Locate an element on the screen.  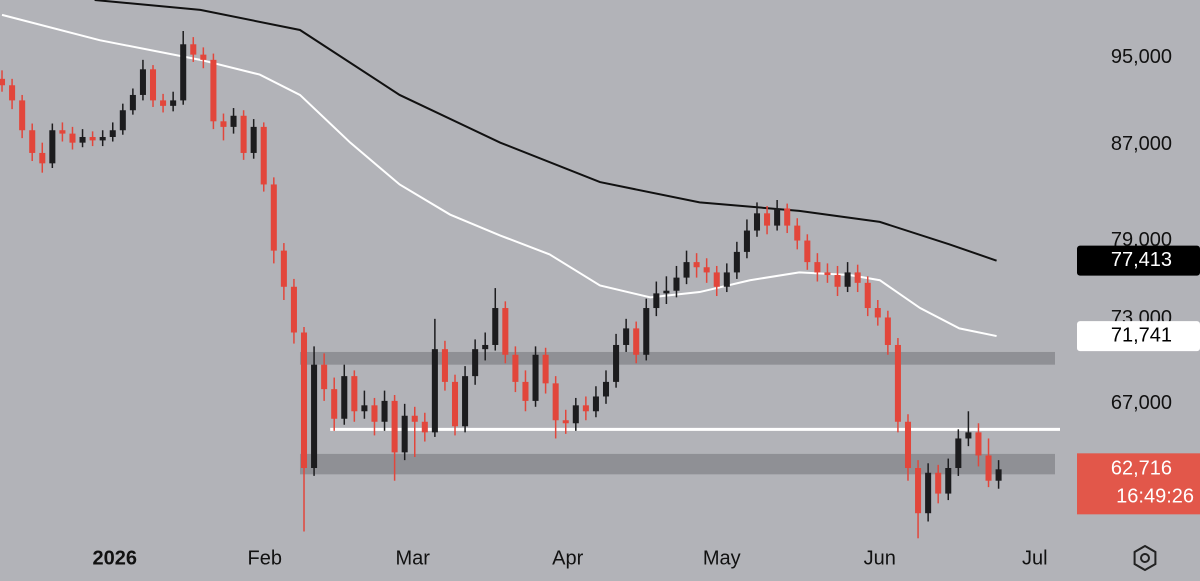
x-tick-label: Jul is located at coordinates (1035, 558).